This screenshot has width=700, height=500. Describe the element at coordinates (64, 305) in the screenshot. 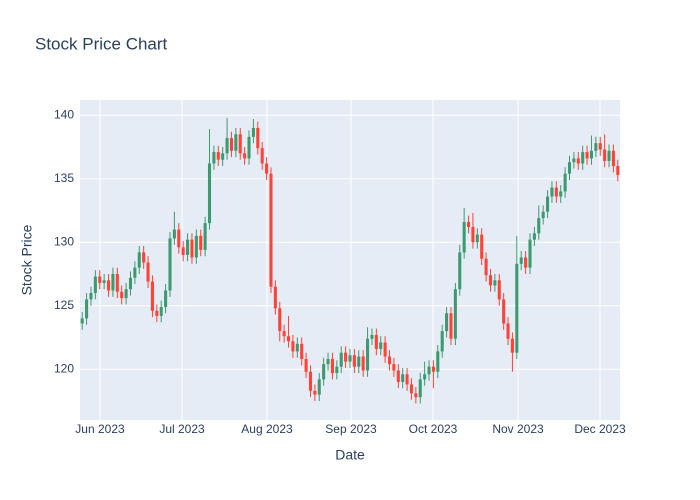

I see `y-tick-label: 125` at that location.